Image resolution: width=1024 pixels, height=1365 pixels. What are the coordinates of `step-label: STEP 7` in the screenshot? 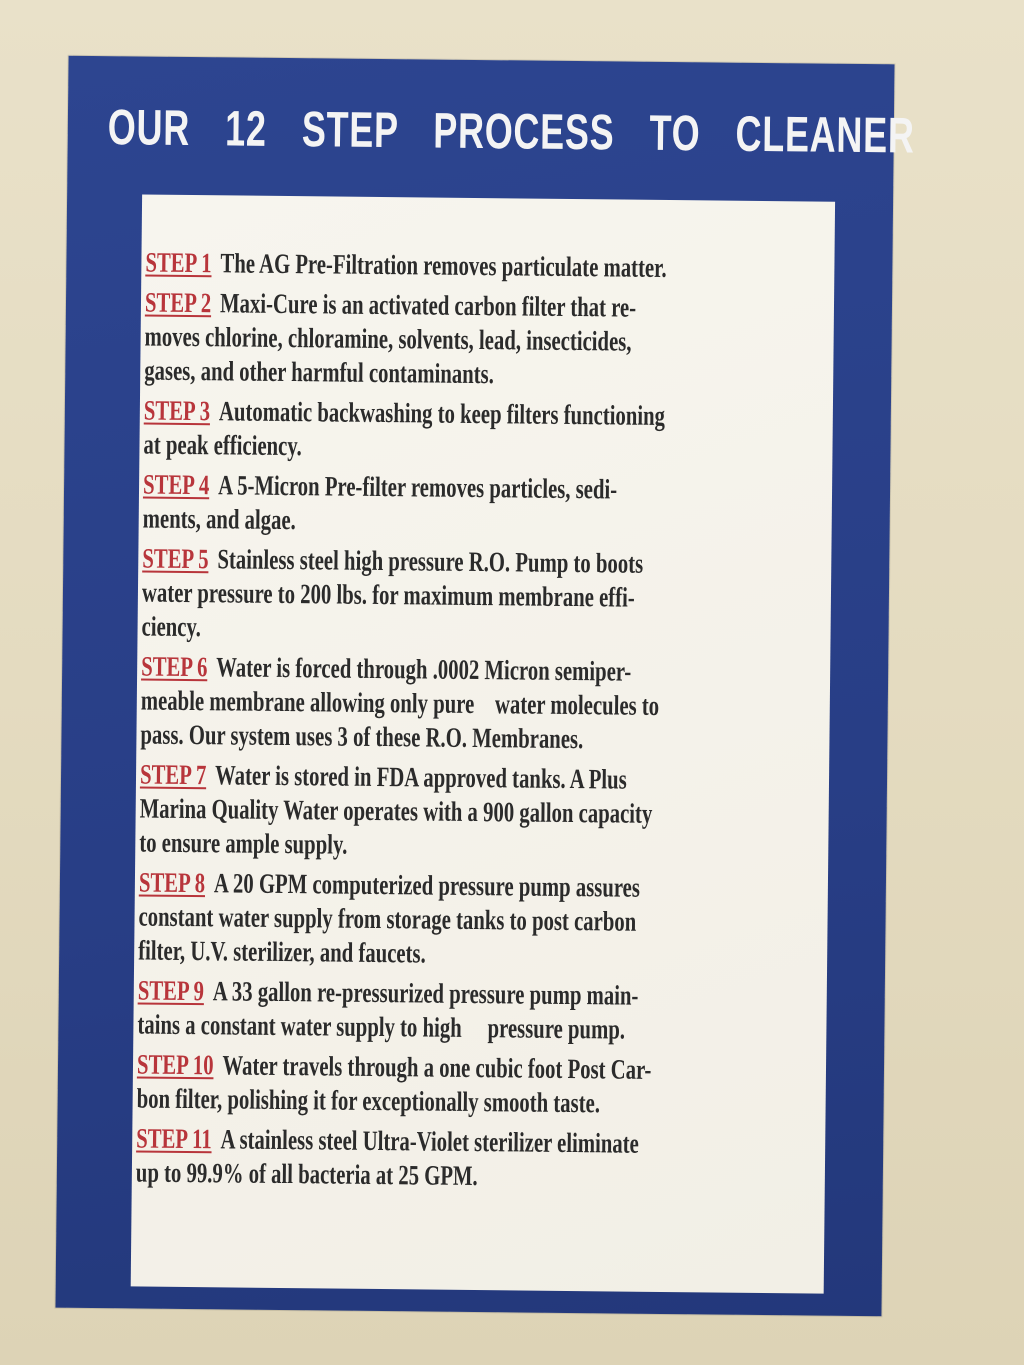 It's located at (173, 775).